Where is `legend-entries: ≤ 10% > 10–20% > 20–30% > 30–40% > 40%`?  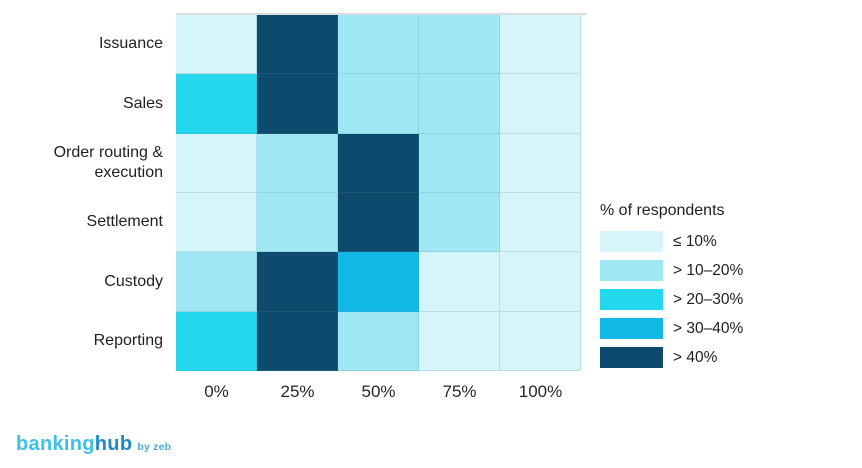 legend-entries: ≤ 10% > 10–20% > 20–30% > 30–40% > 40% is located at coordinates (671, 299).